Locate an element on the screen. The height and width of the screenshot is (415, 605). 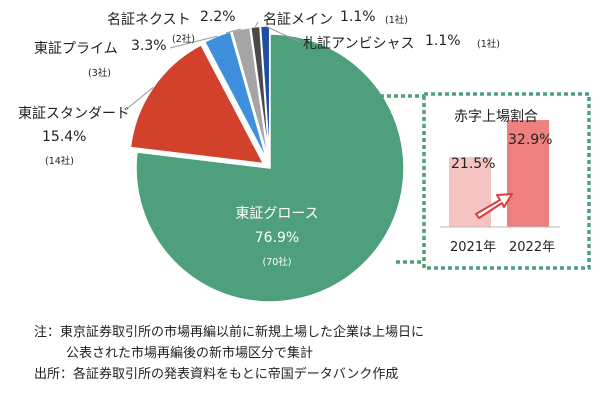
bar-2022 is located at coordinates (528, 173).